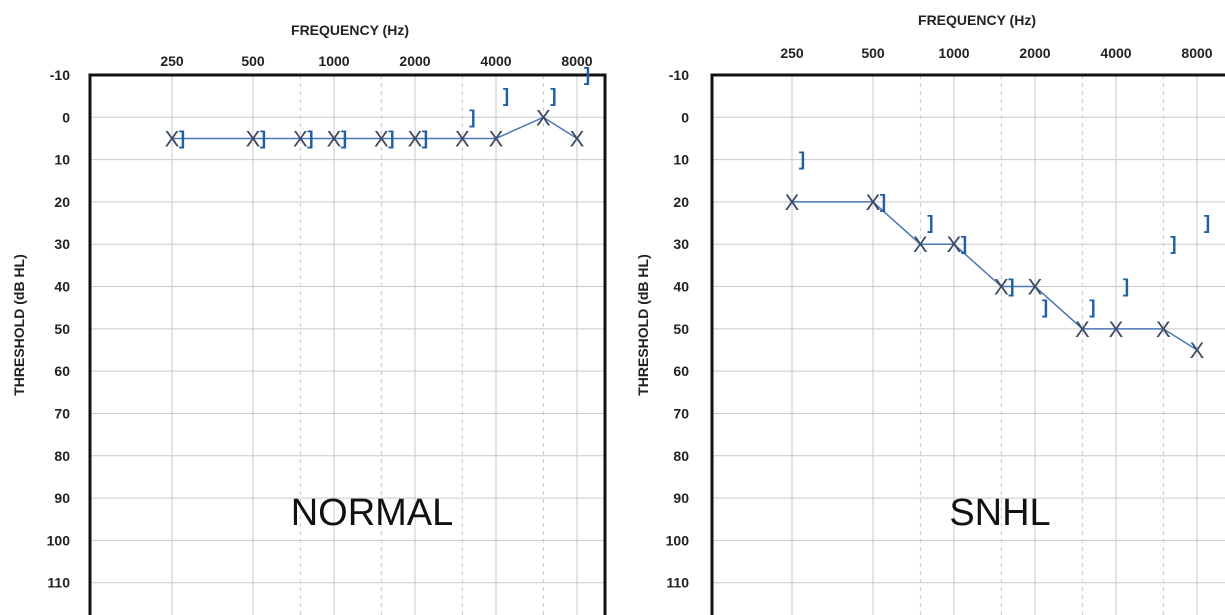 The width and height of the screenshot is (1225, 615). What do you see at coordinates (372, 513) in the screenshot?
I see `chart-title: NORMAL` at bounding box center [372, 513].